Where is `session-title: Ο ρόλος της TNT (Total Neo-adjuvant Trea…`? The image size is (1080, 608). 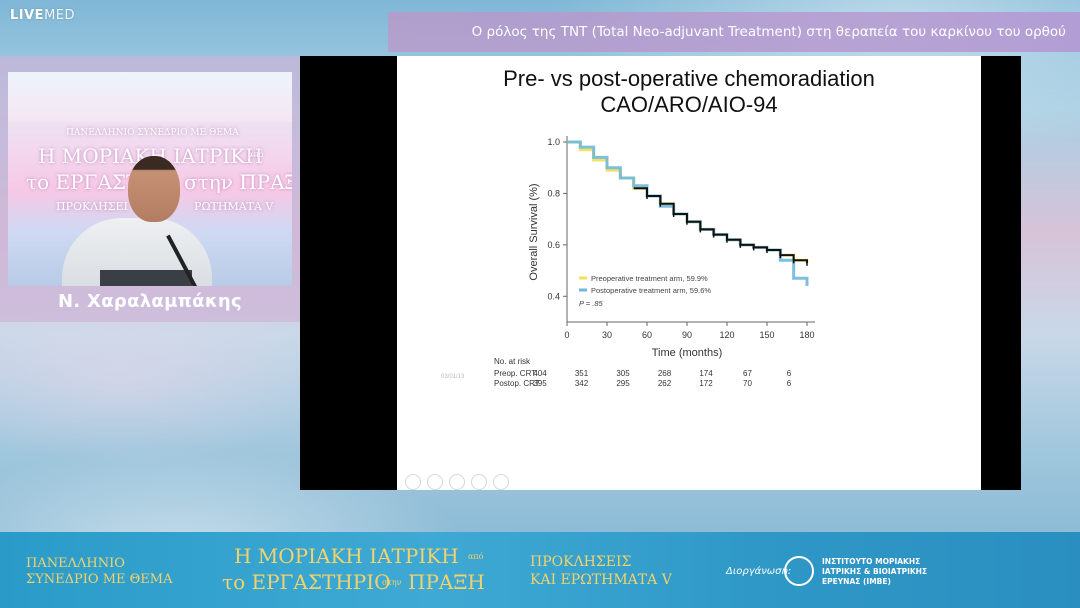
session-title: Ο ρόλος της TNT (Total Neo-adjuvant Trea… is located at coordinates (768, 32).